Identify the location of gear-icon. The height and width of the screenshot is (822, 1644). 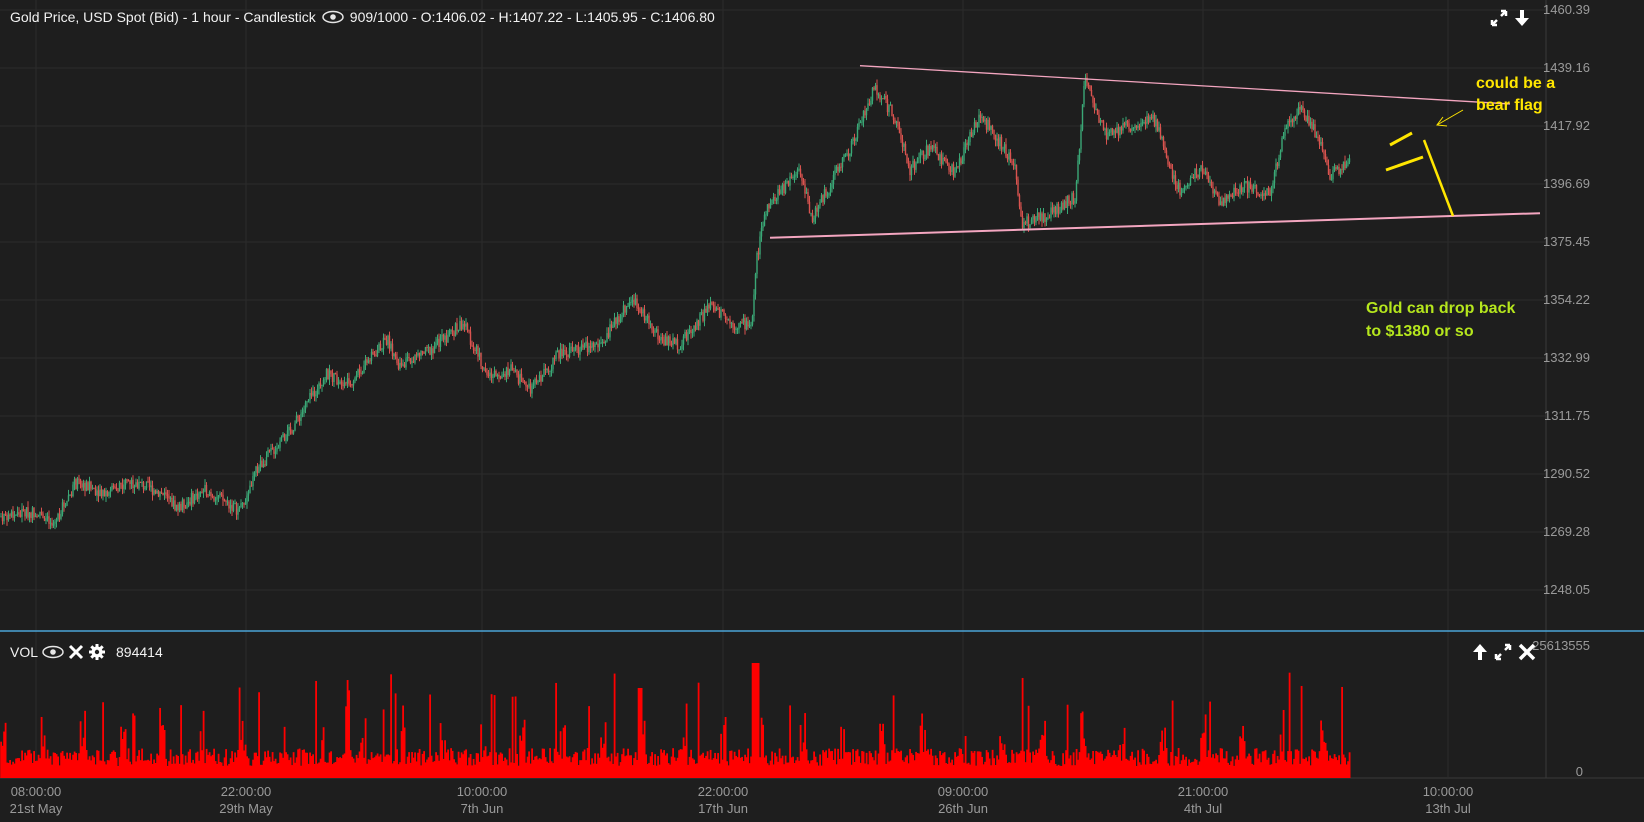
(97, 652).